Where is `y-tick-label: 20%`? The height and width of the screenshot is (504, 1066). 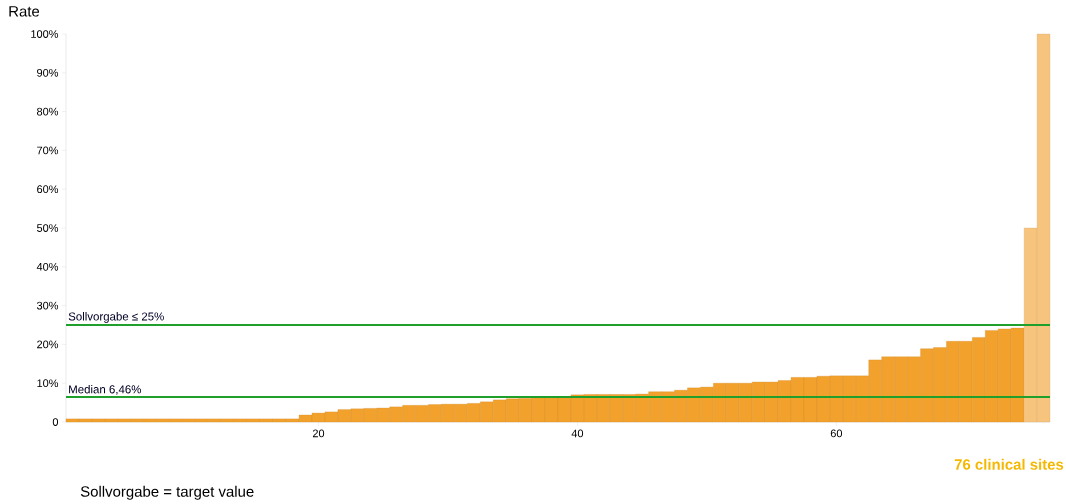 y-tick-label: 20% is located at coordinates (48, 344).